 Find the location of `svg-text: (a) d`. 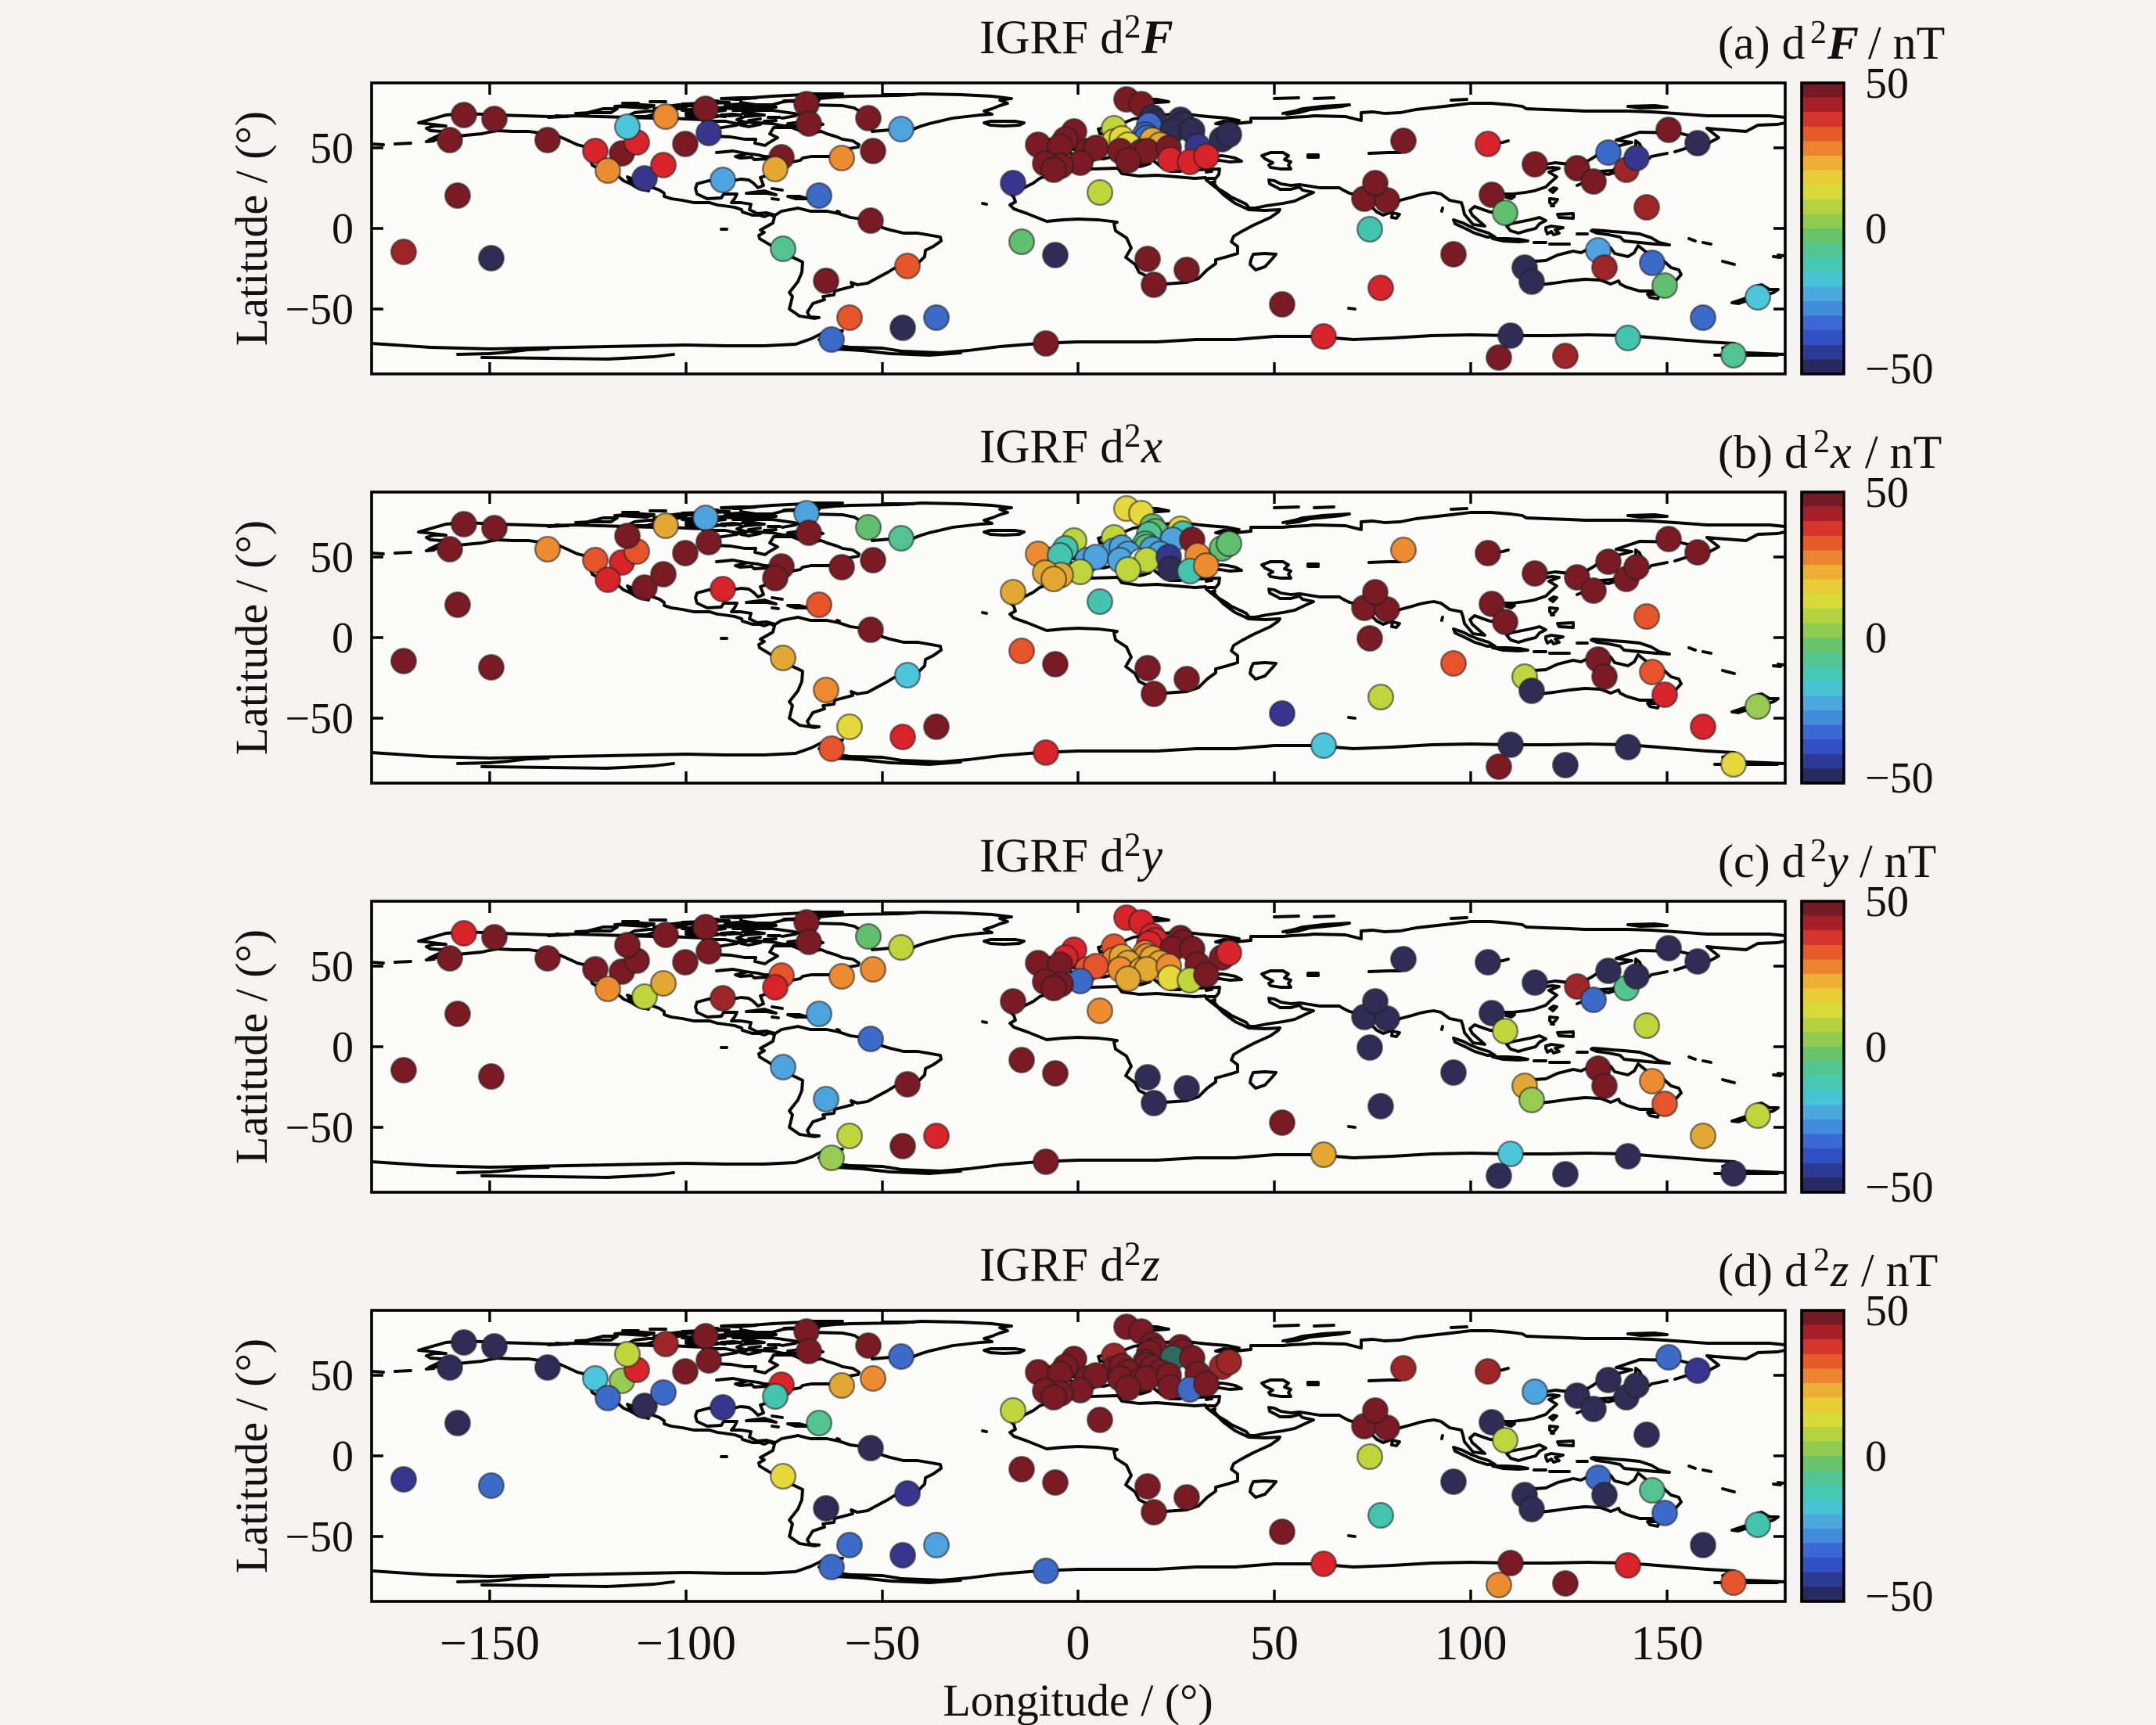

svg-text: (a) d is located at coordinates (1762, 43).